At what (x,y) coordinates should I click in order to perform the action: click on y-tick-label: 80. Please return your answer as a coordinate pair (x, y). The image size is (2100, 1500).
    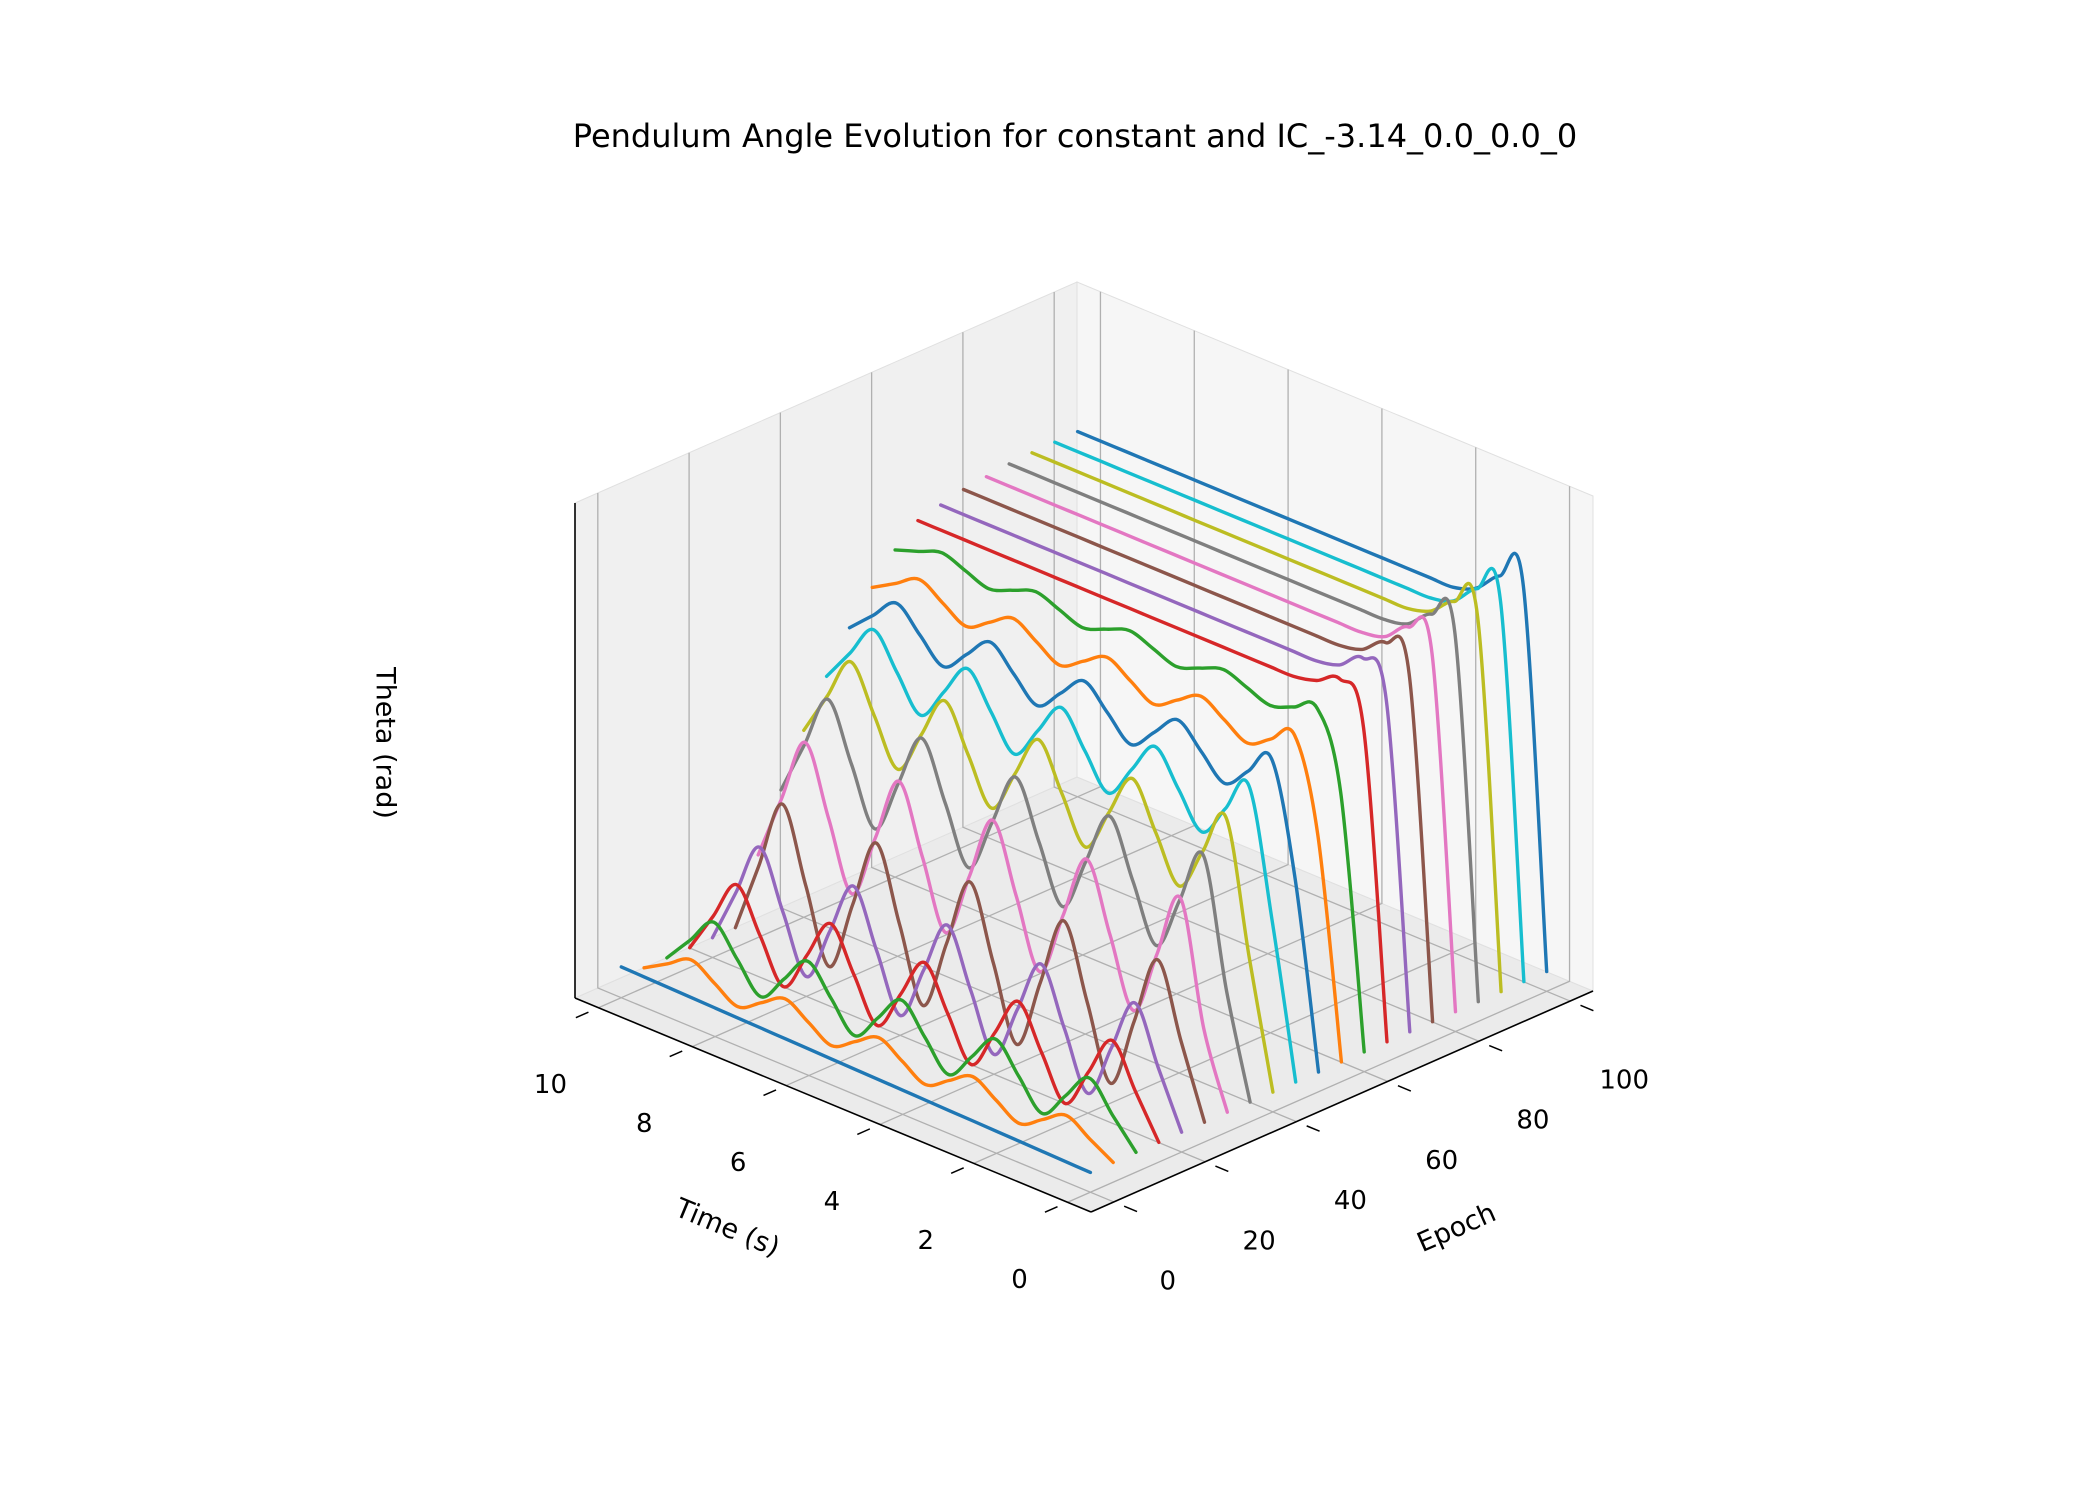
    Looking at the image, I should click on (1532, 1121).